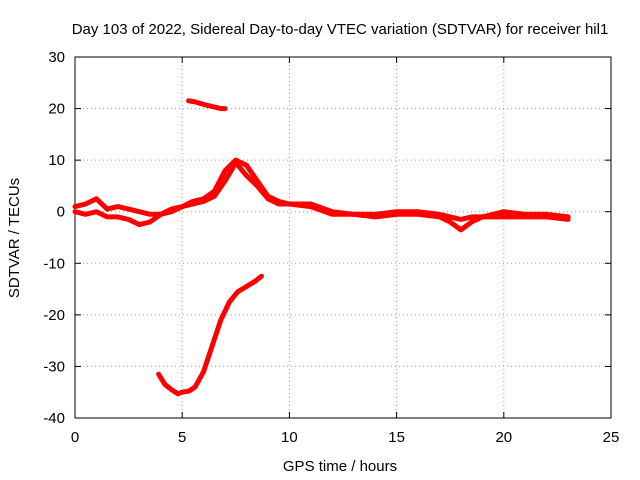  What do you see at coordinates (54, 315) in the screenshot?
I see `y-tick-label: -20` at bounding box center [54, 315].